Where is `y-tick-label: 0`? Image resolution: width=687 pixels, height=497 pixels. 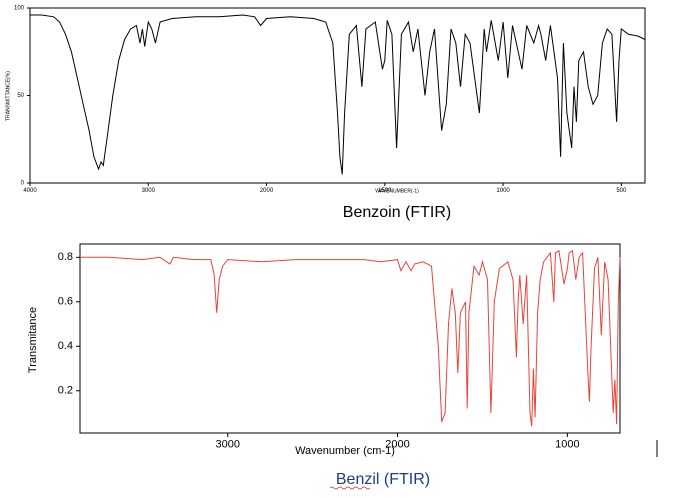 y-tick-label: 0 is located at coordinates (23, 184).